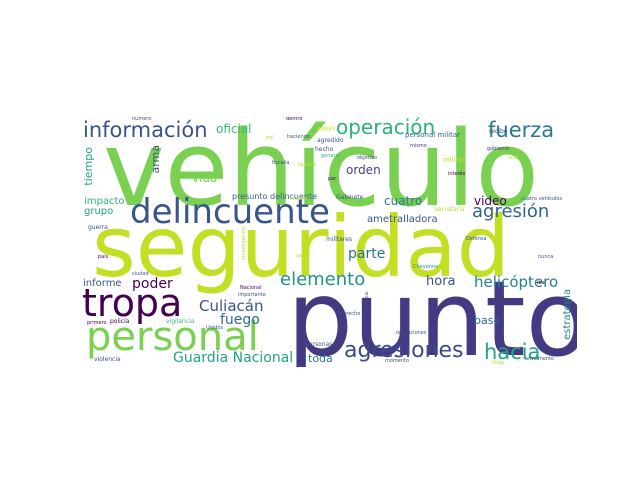 This screenshot has width=640, height=480. I want to click on word-unidos: Unidos, so click(215, 328).